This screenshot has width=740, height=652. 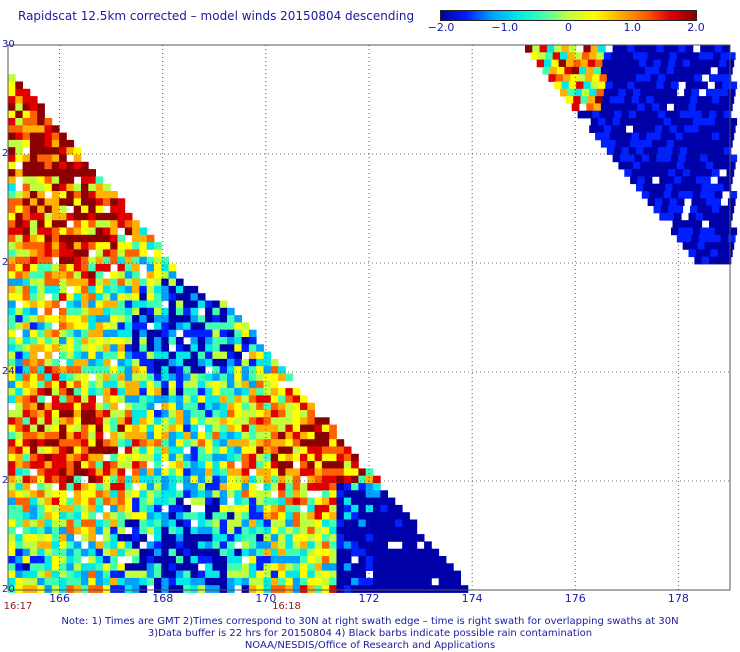 I want to click on swath-time-label: 16:18, so click(x=286, y=606).